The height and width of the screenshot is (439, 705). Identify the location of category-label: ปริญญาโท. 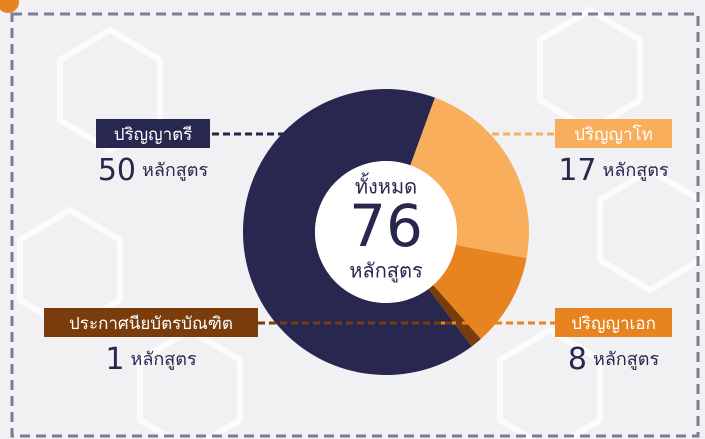
(613, 134).